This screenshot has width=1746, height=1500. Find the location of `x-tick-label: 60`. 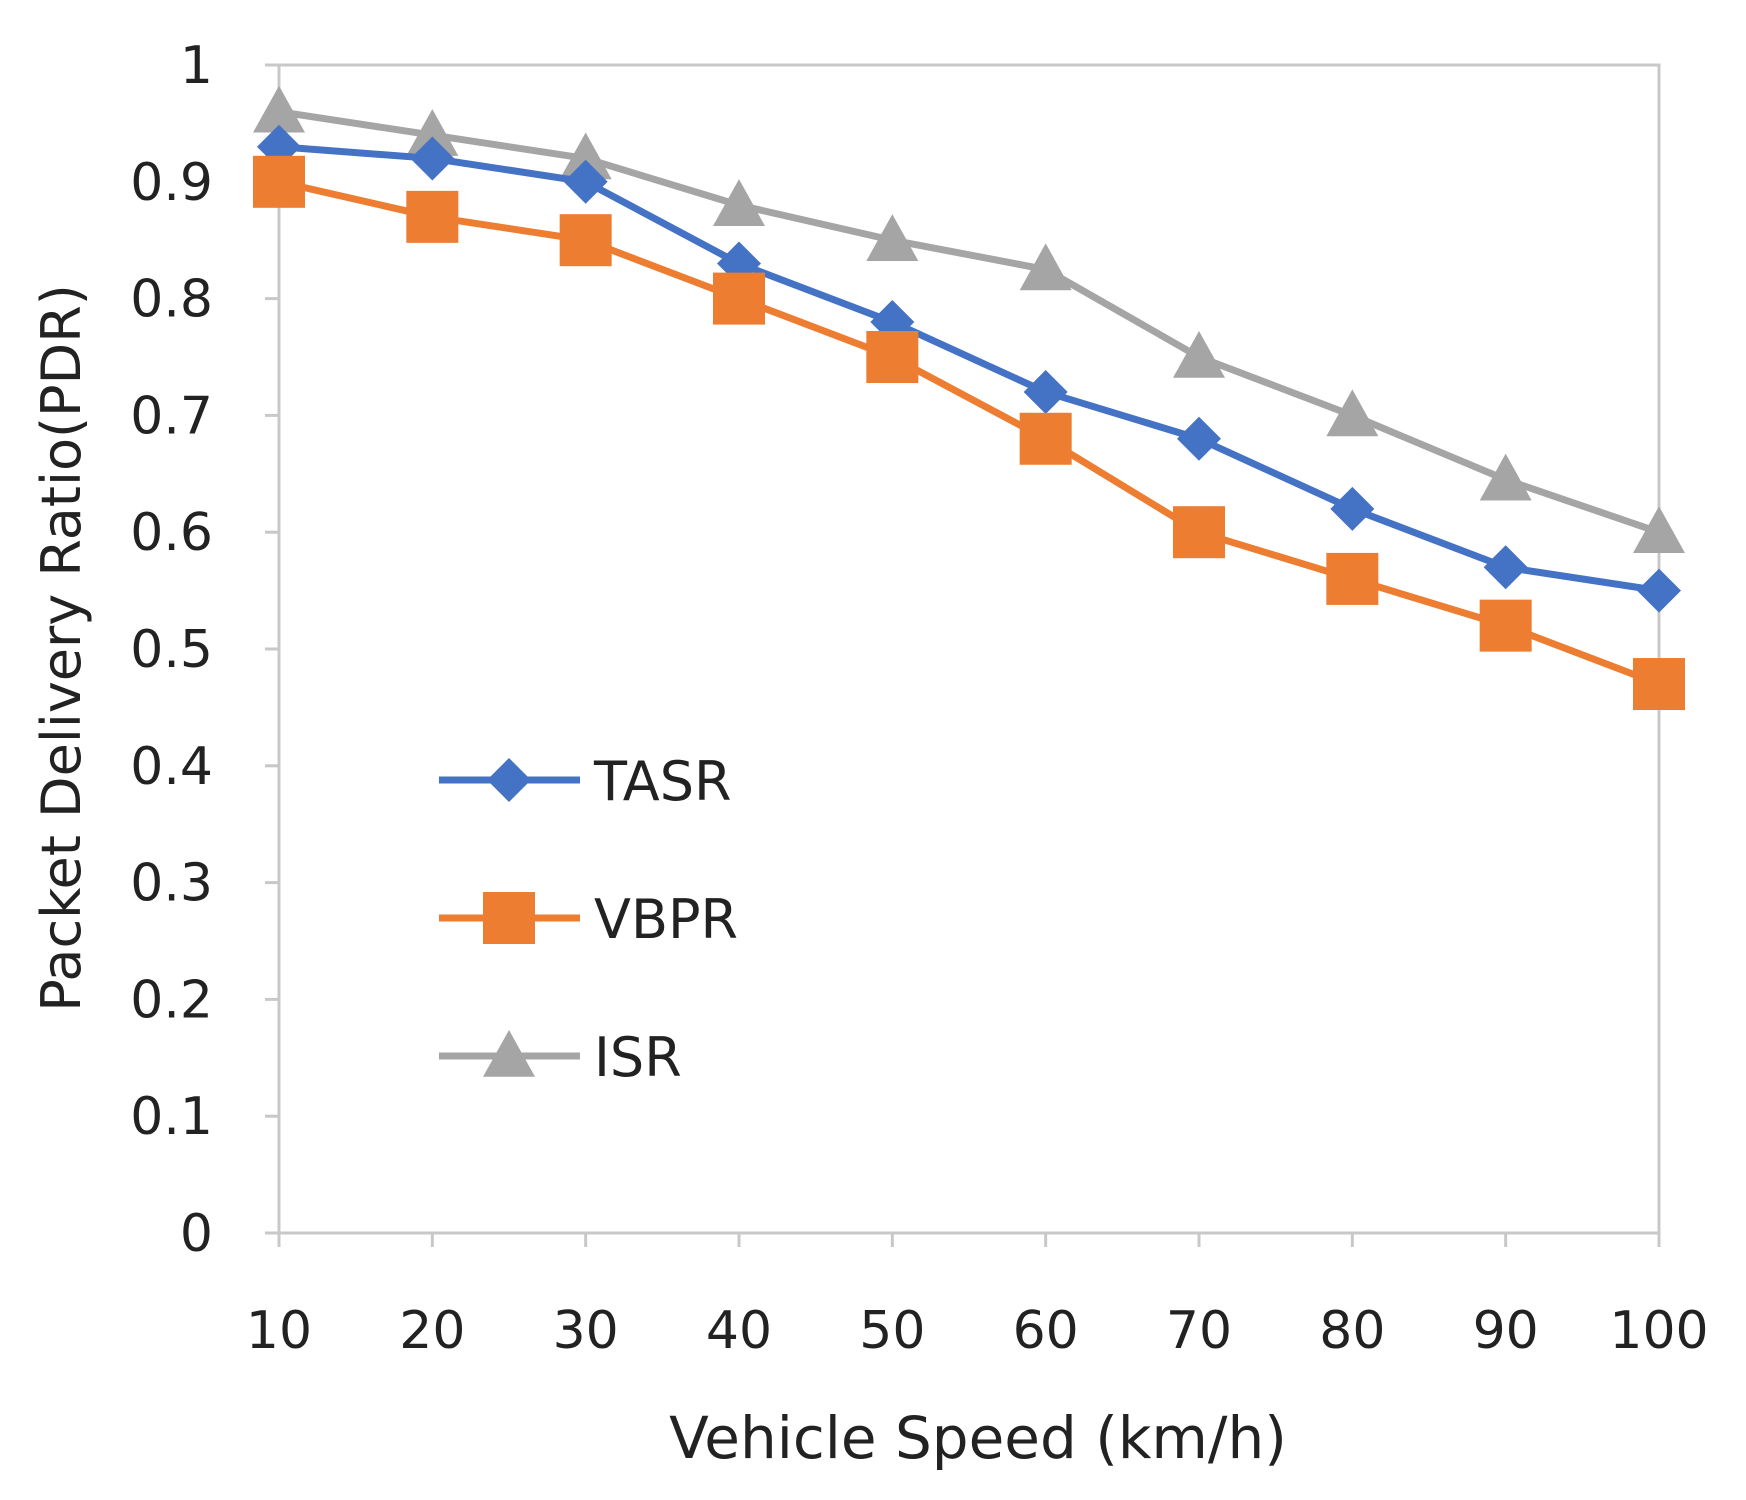

x-tick-label: 60 is located at coordinates (1046, 1331).